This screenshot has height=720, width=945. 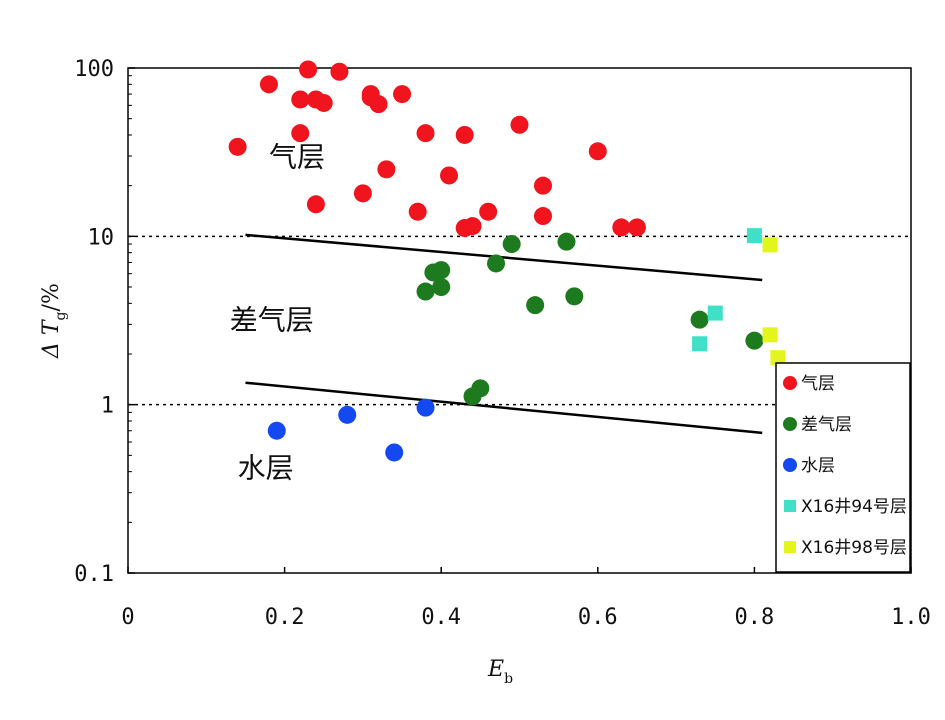 I want to click on y-tick-label-1: 1, so click(x=107, y=406).